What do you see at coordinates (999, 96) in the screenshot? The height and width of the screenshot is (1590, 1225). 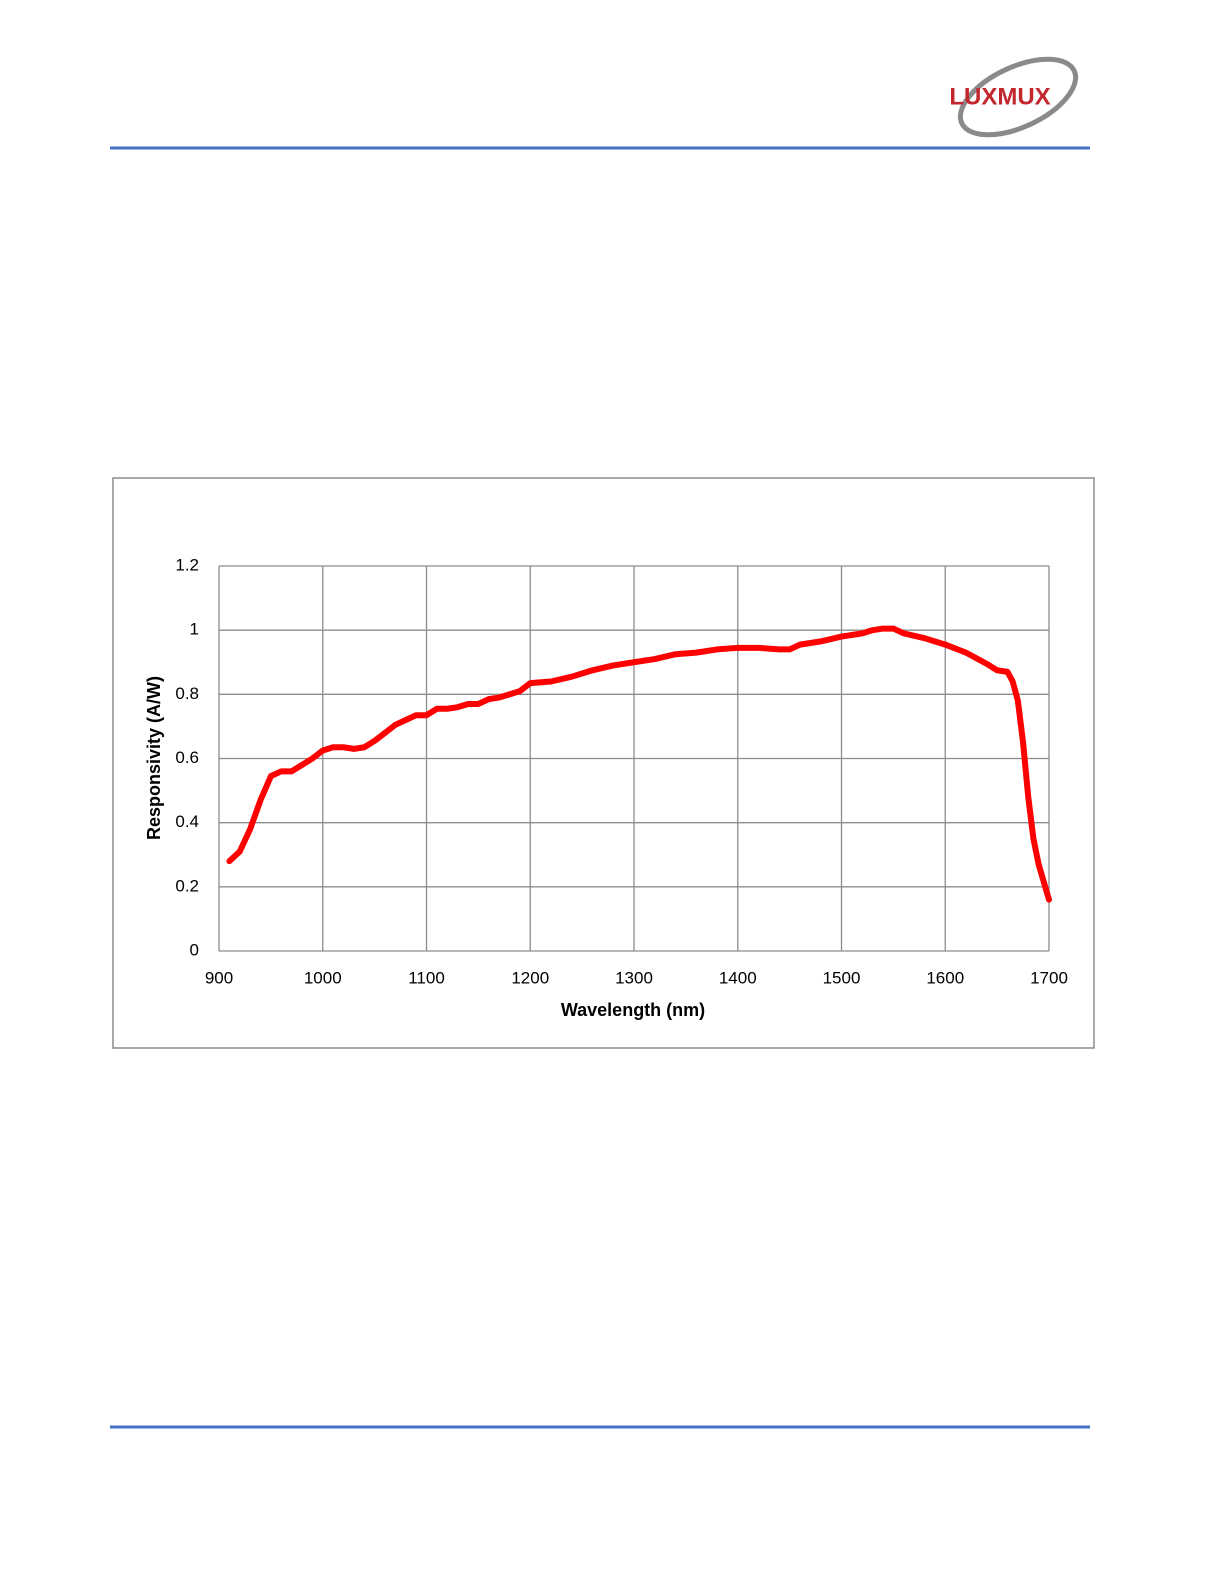 I see `logo: LUXMUX` at bounding box center [999, 96].